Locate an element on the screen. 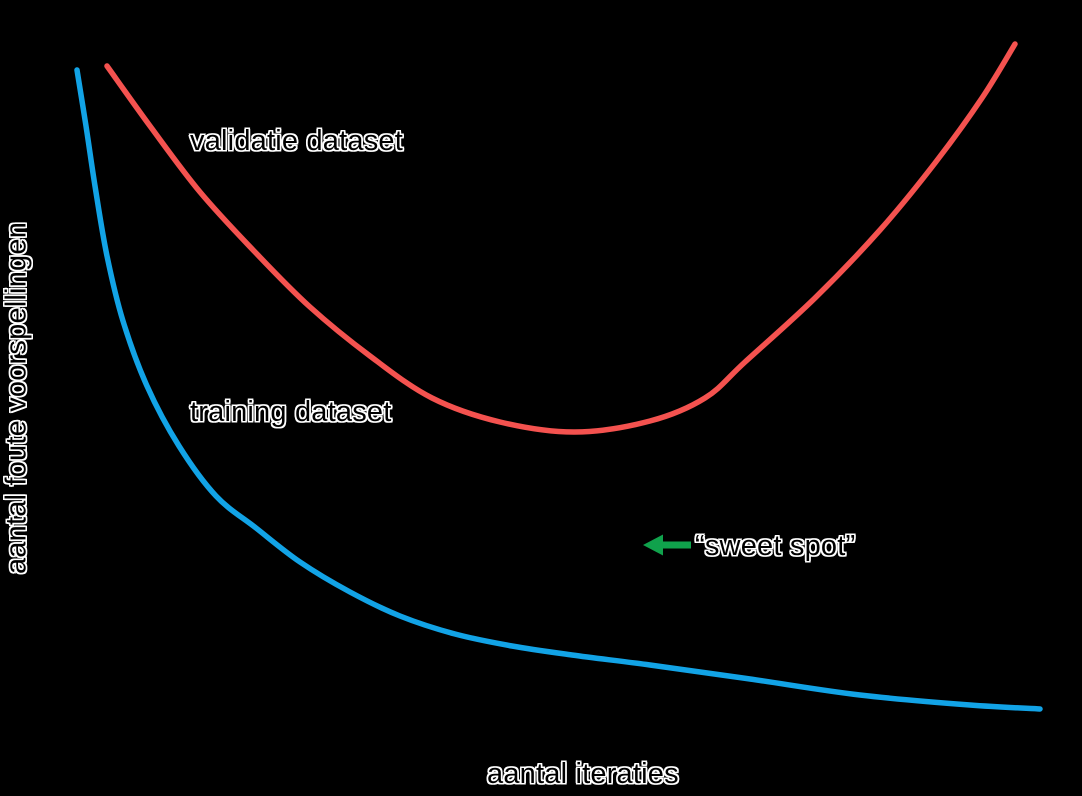  annotation-sweet-spot-label: “sweet spot” is located at coordinates (775, 546).